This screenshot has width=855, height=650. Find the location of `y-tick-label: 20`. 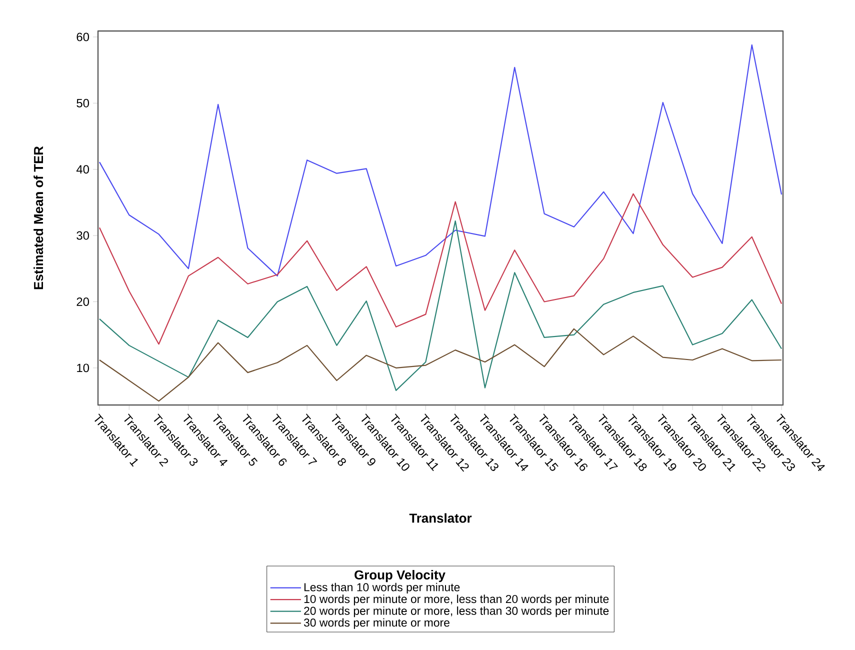

y-tick-label: 20 is located at coordinates (83, 302).